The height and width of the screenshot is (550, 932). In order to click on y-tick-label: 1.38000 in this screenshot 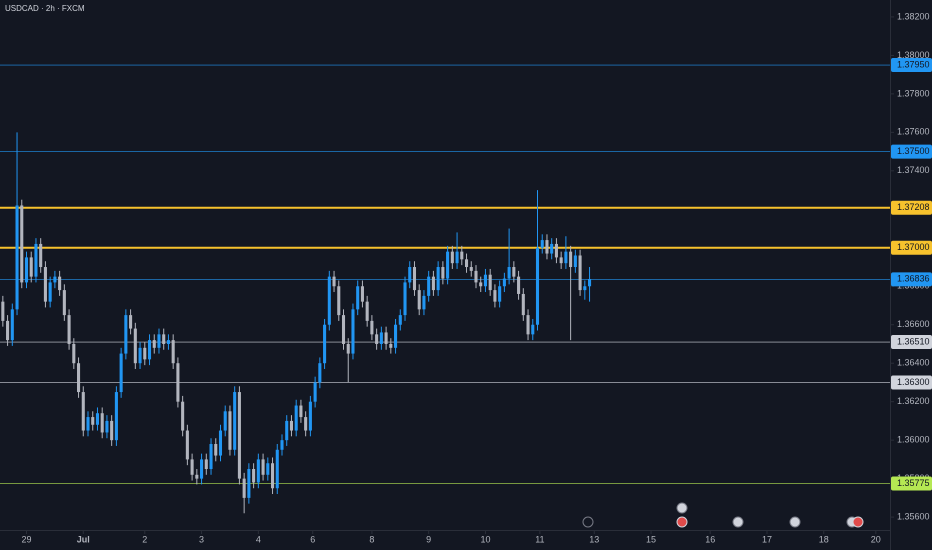, I will do `click(913, 55)`.